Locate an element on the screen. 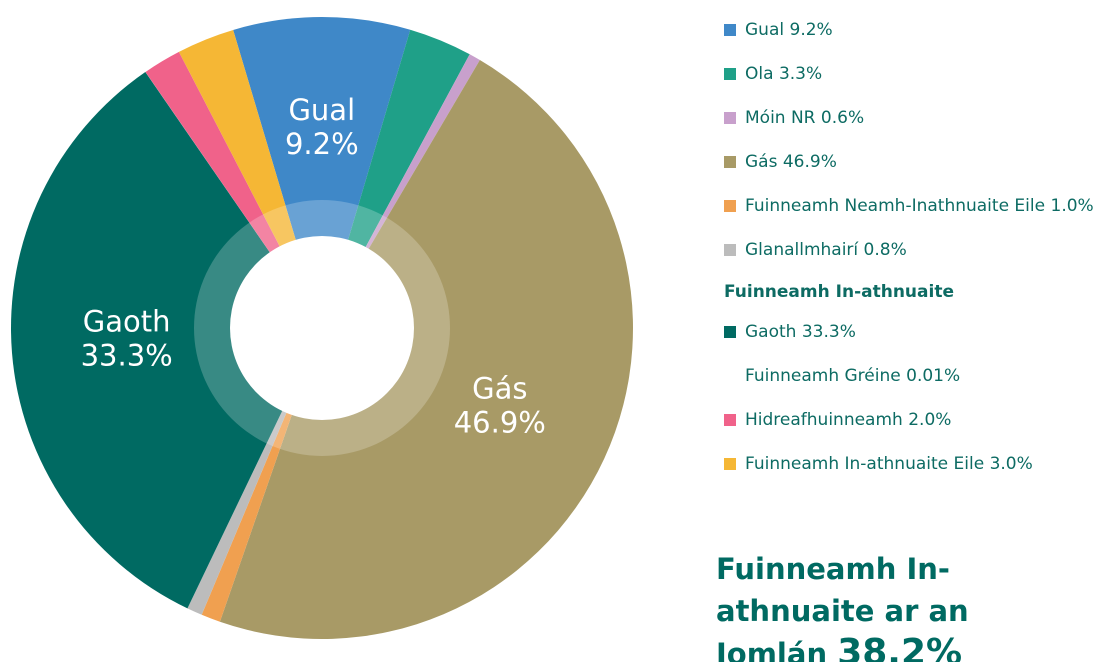 The image size is (1102, 662). hole is located at coordinates (322, 328).